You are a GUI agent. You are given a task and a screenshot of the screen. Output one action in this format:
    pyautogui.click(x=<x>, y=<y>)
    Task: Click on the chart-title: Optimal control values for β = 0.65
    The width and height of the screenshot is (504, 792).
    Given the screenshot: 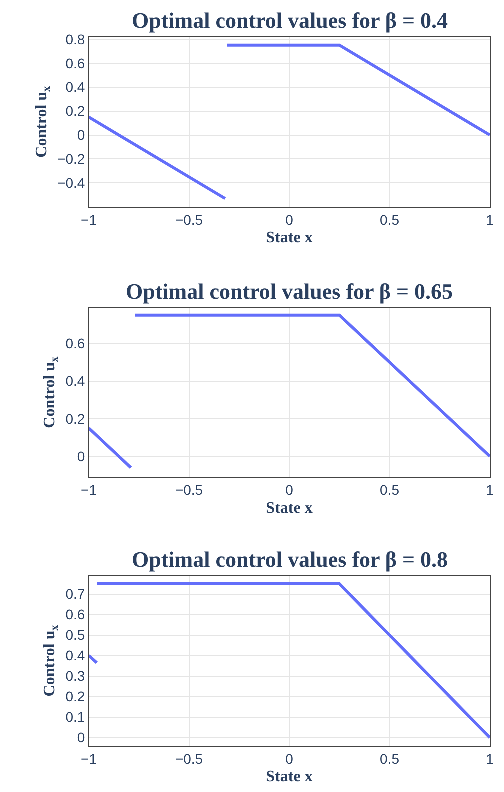 What is the action you would take?
    pyautogui.click(x=290, y=291)
    